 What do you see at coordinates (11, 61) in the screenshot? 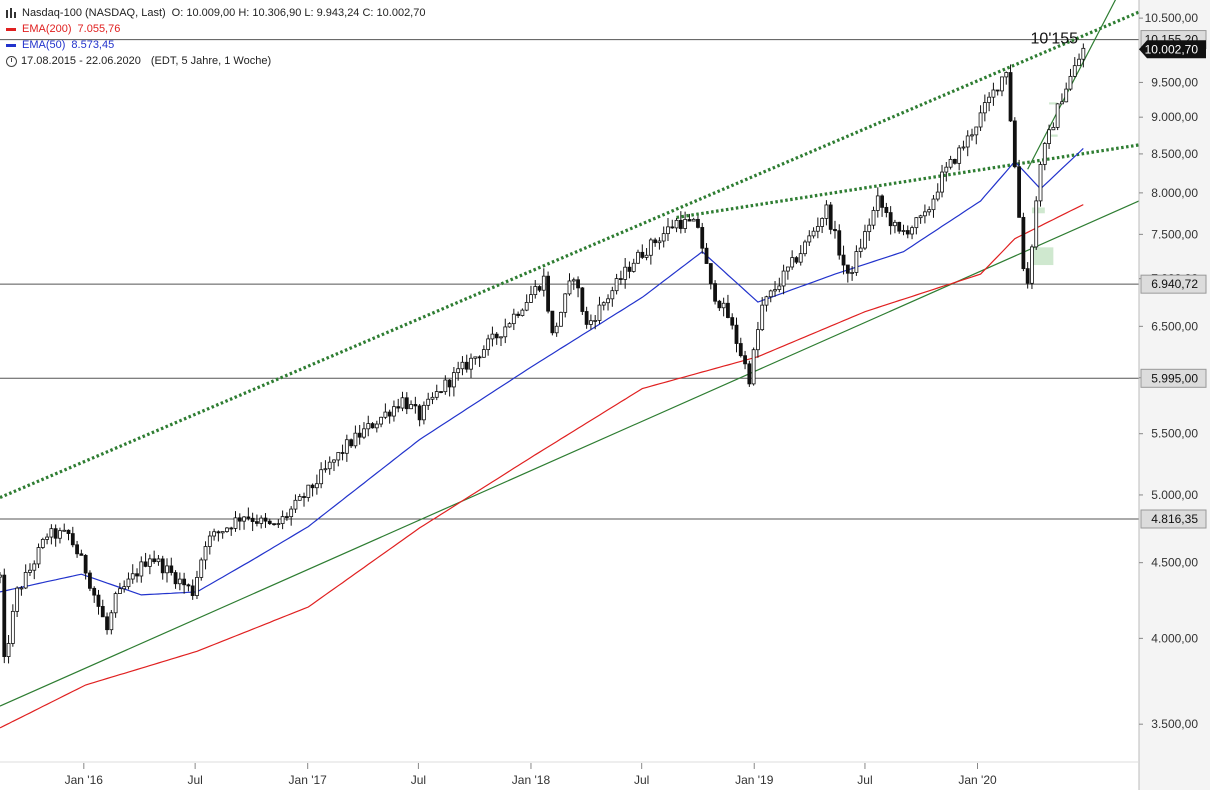
I see `clock-icon` at bounding box center [11, 61].